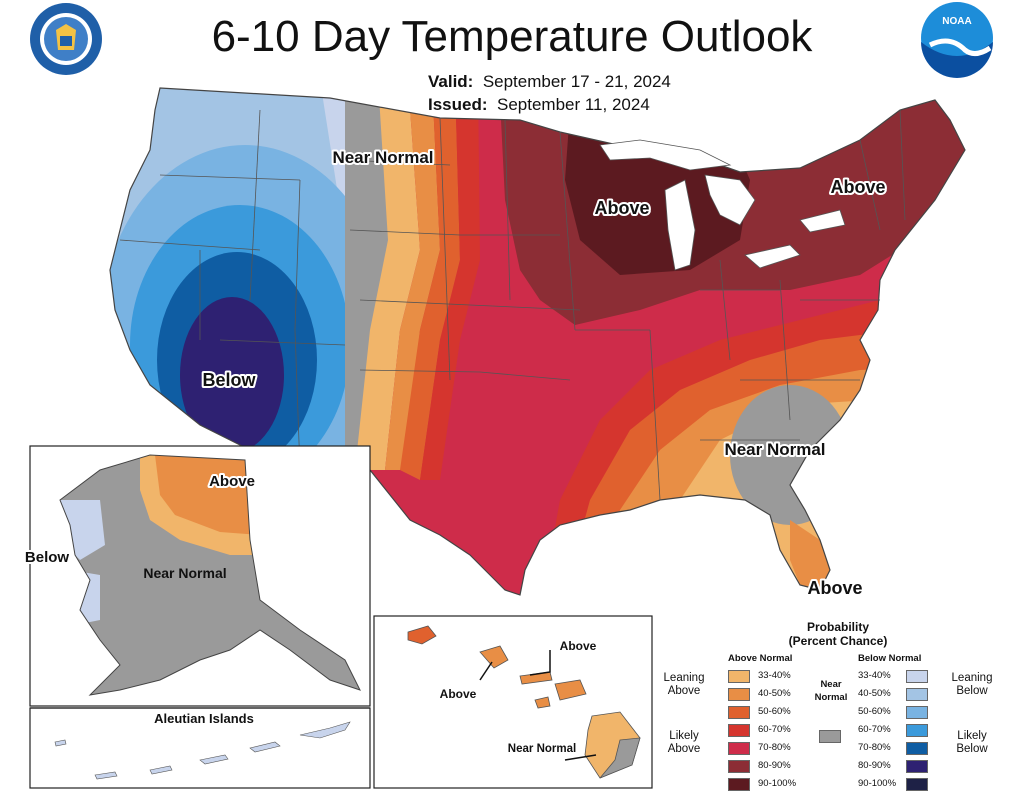  What do you see at coordinates (874, 693) in the screenshot?
I see `legend-below-range-label: 40-50%` at bounding box center [874, 693].